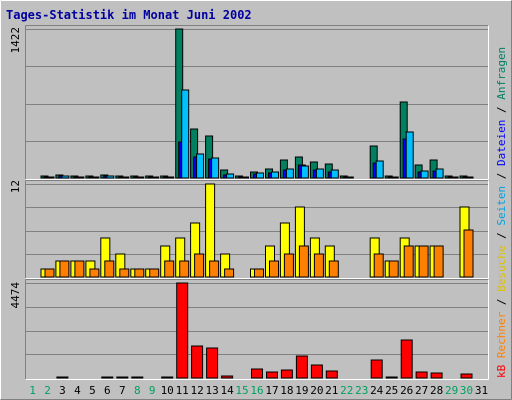 The width and height of the screenshot is (512, 400). What do you see at coordinates (227, 390) in the screenshot?
I see `day-label-14: 14` at bounding box center [227, 390].